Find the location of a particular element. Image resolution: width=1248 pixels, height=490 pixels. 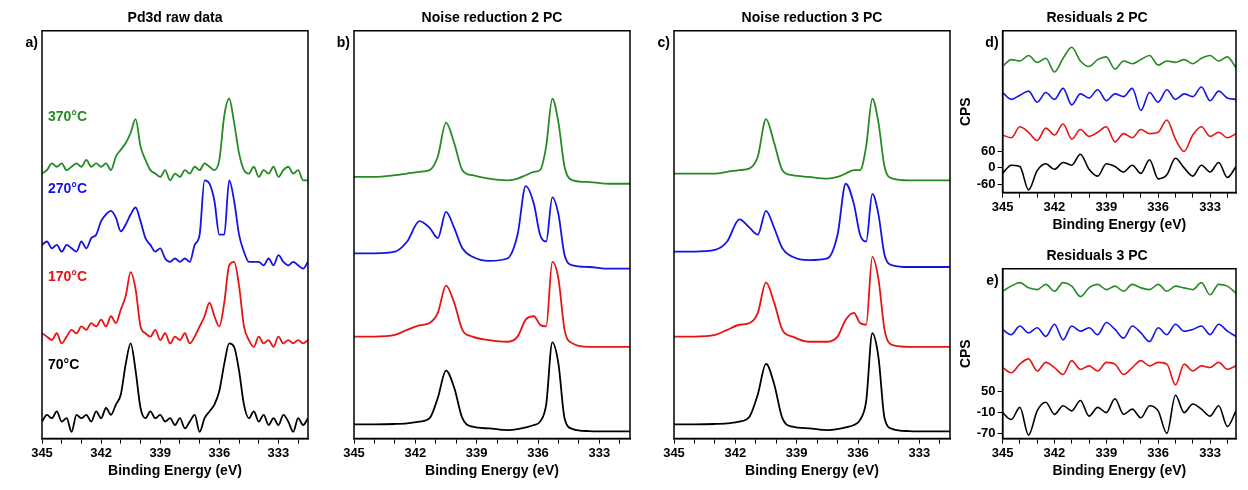

y-tick-label: -70 is located at coordinates (986, 432).